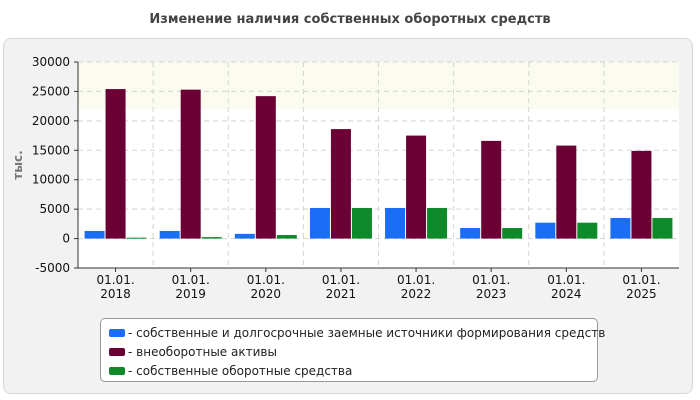 The image size is (700, 400). I want to click on y-tick-label: 5000, so click(54, 209).